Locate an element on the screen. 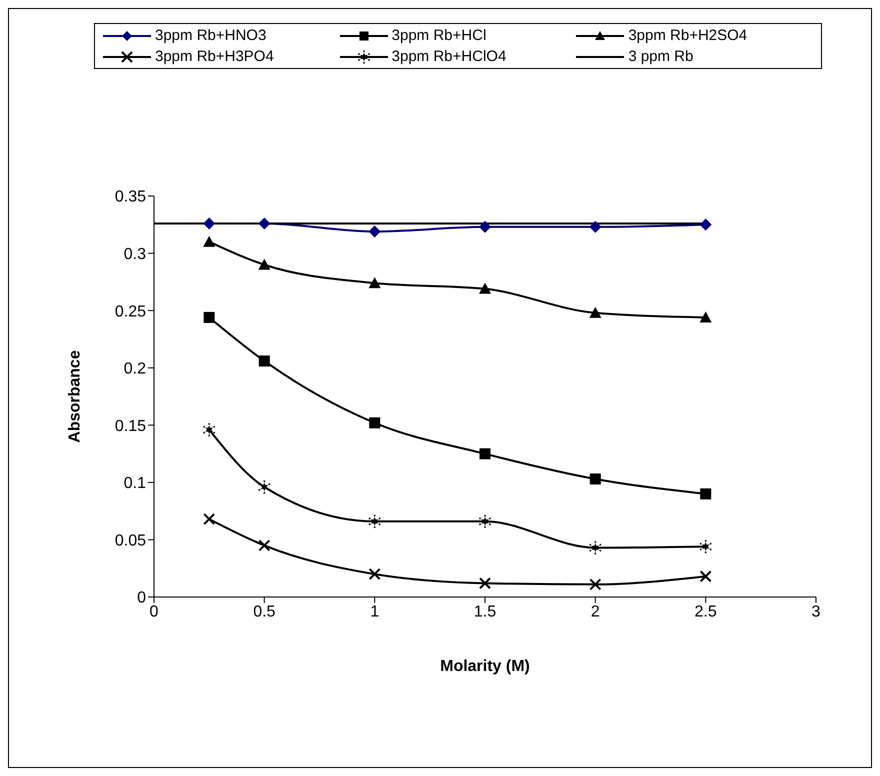 Image resolution: width=880 pixels, height=776 pixels. y-tick-label: 0 is located at coordinates (141, 598).